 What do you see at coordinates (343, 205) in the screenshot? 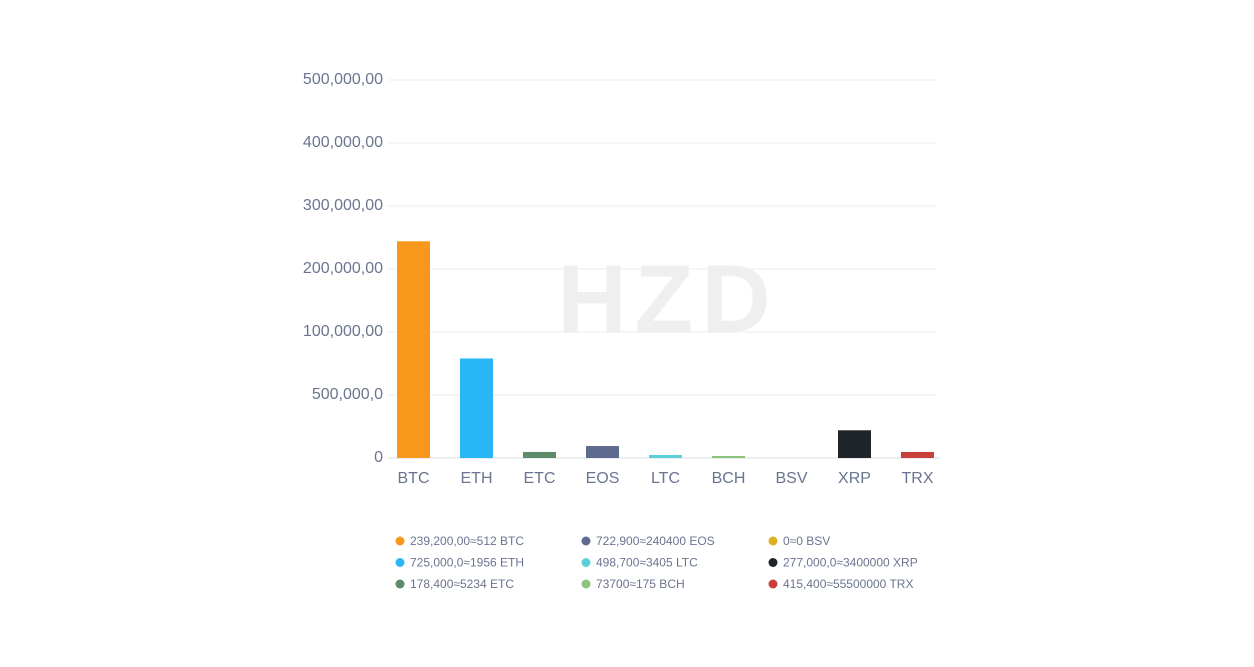
I see `y-tick-label: 300,000,00` at bounding box center [343, 205].